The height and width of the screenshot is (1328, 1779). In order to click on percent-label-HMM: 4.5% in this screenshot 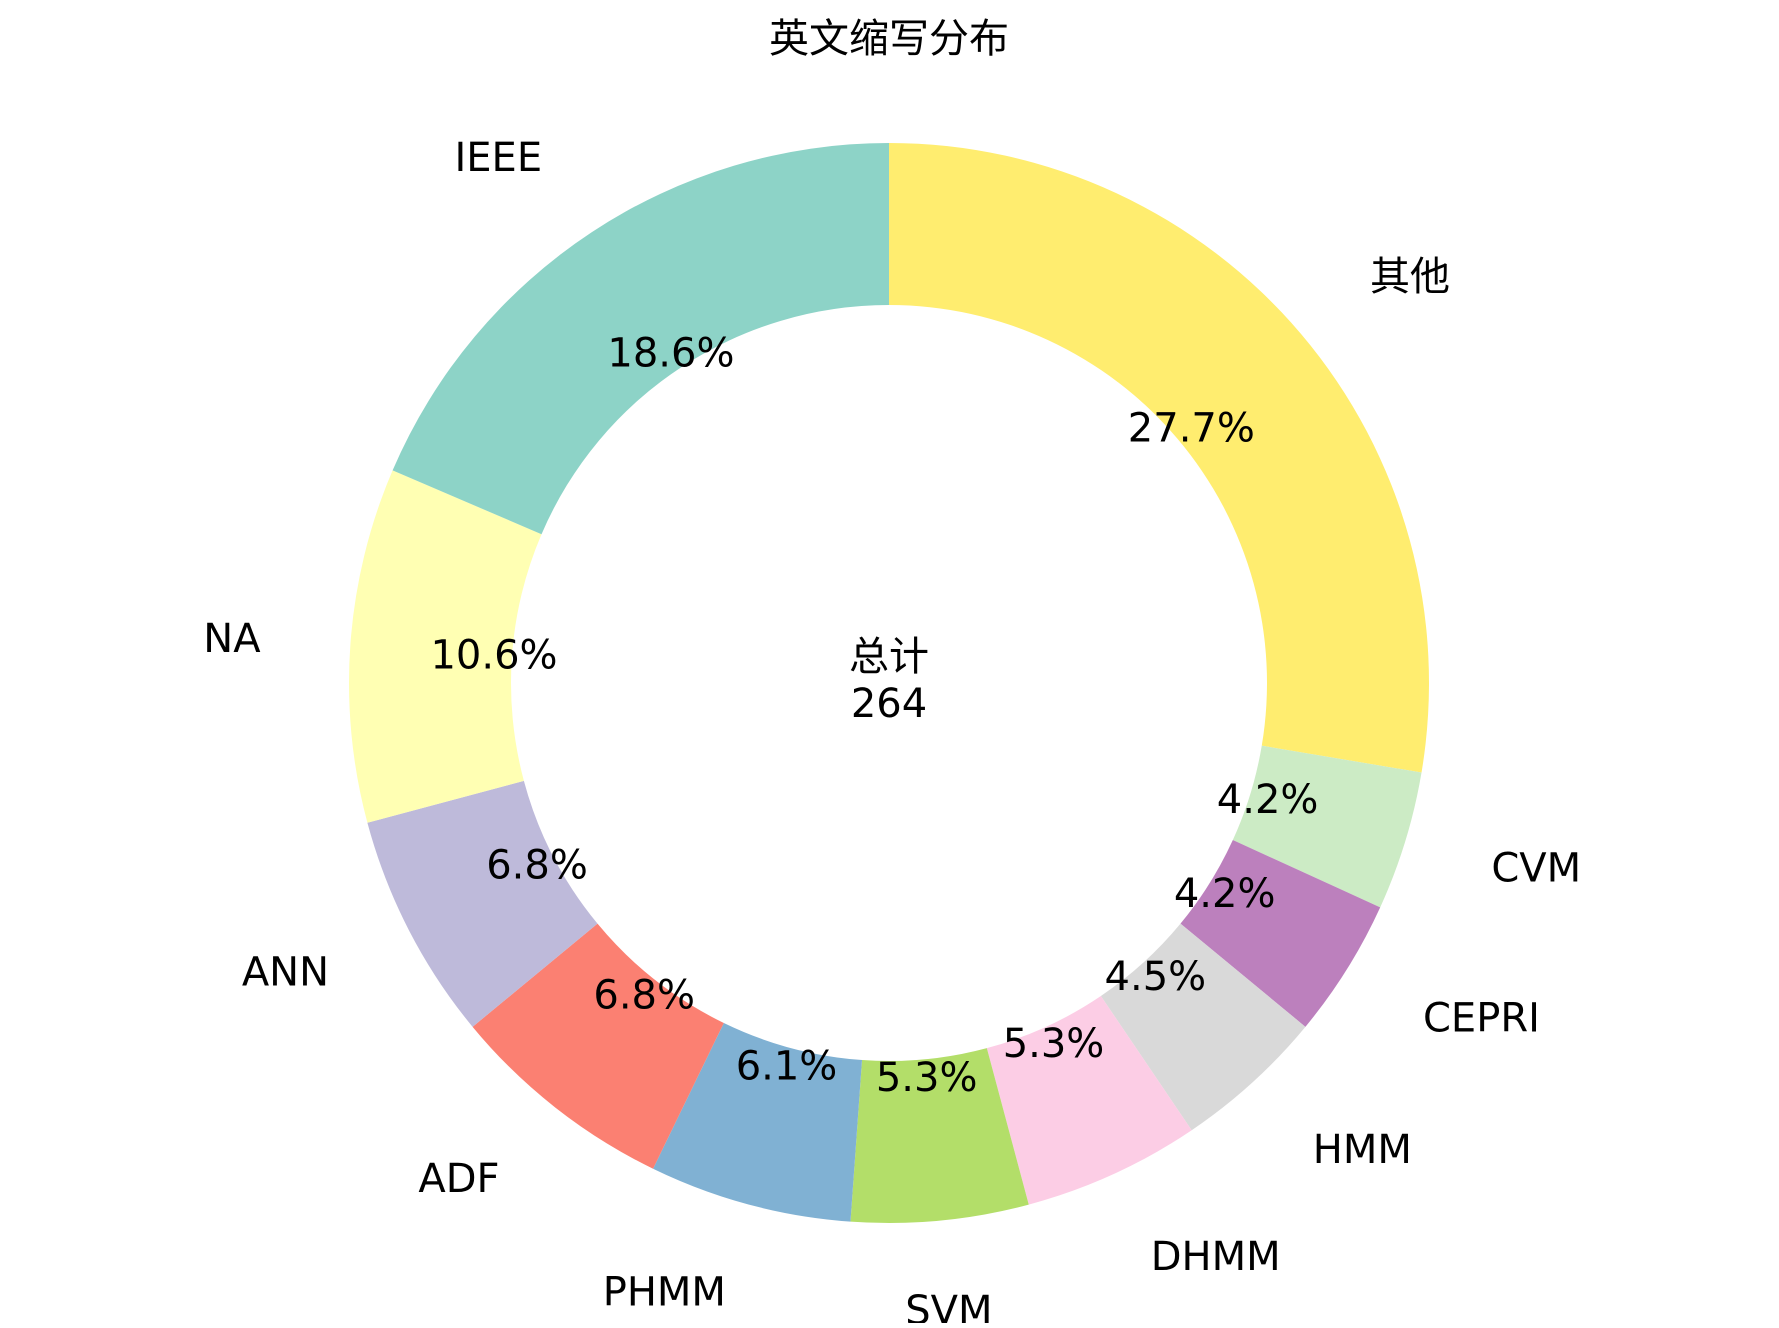, I will do `click(1156, 977)`.